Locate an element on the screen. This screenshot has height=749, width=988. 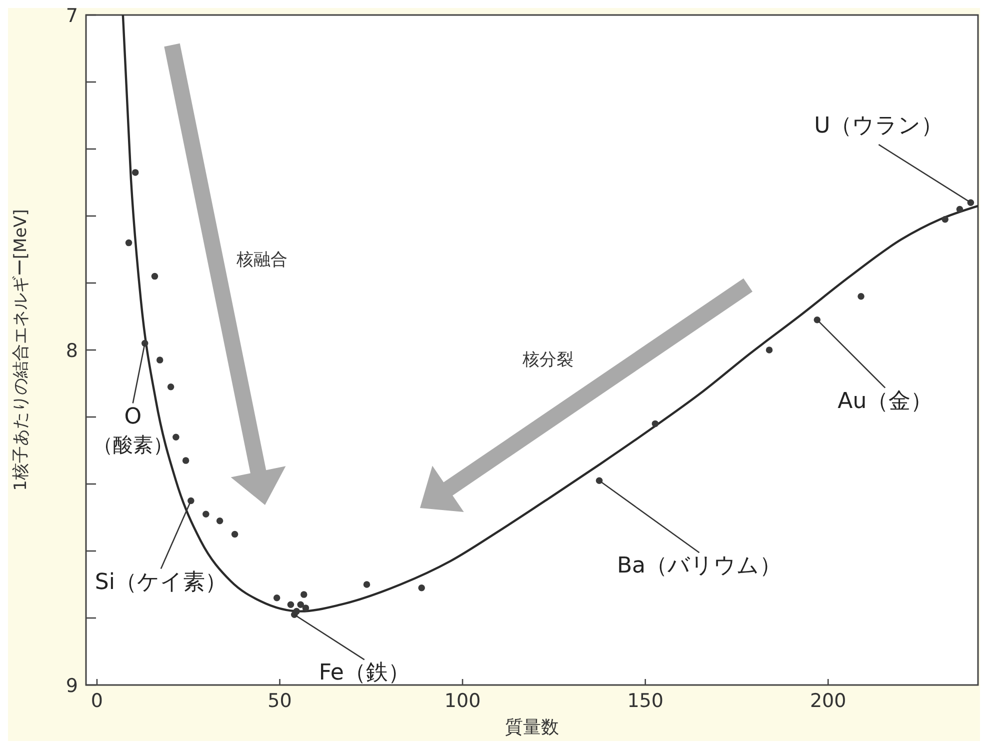
annotation: 核分裂 is located at coordinates (548, 360).